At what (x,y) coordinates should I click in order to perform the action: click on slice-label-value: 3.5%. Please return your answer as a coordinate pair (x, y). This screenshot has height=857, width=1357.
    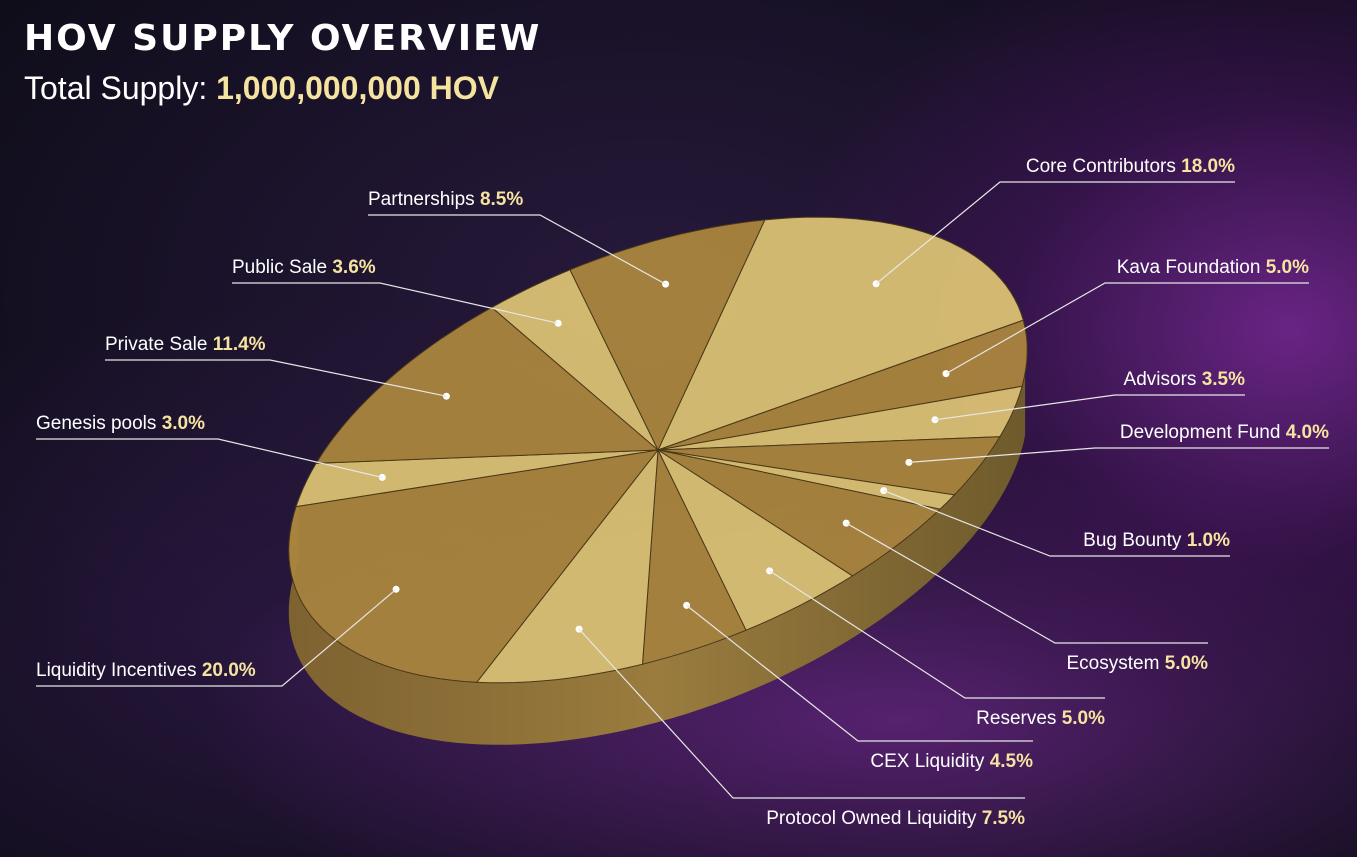
    Looking at the image, I should click on (1223, 379).